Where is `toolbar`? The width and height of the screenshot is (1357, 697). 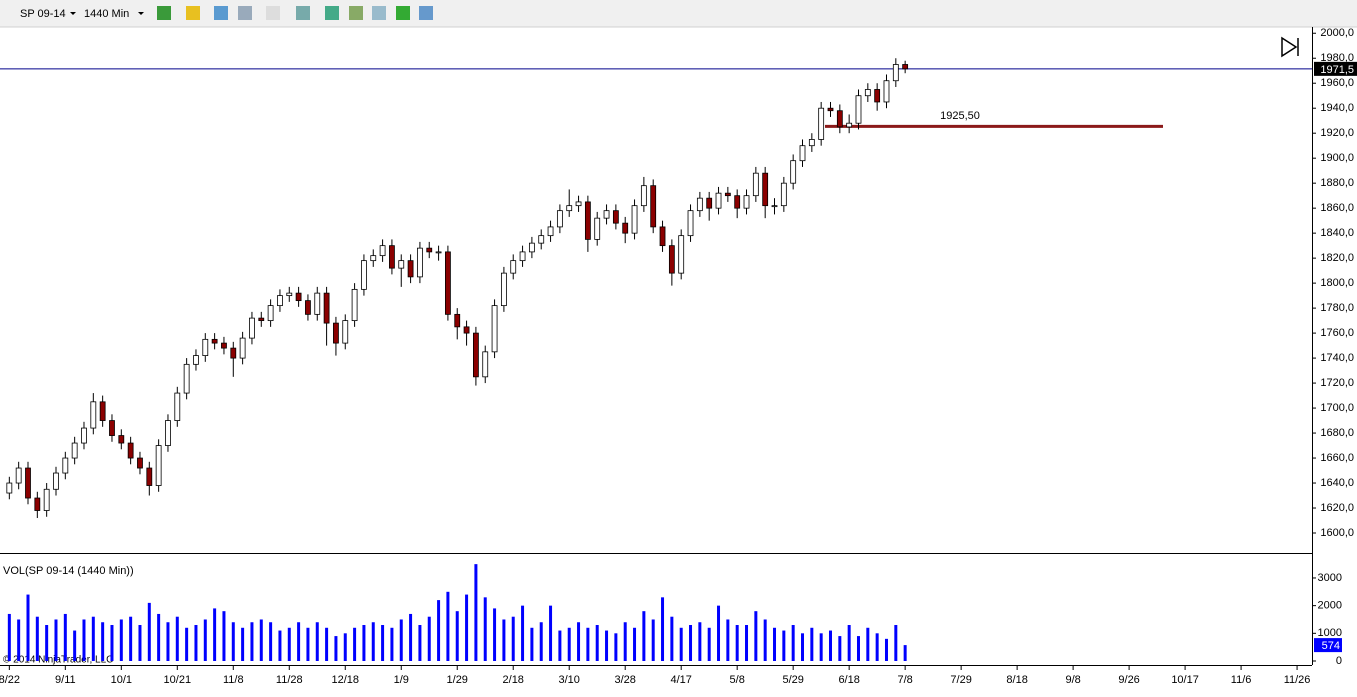
toolbar is located at coordinates (678, 13).